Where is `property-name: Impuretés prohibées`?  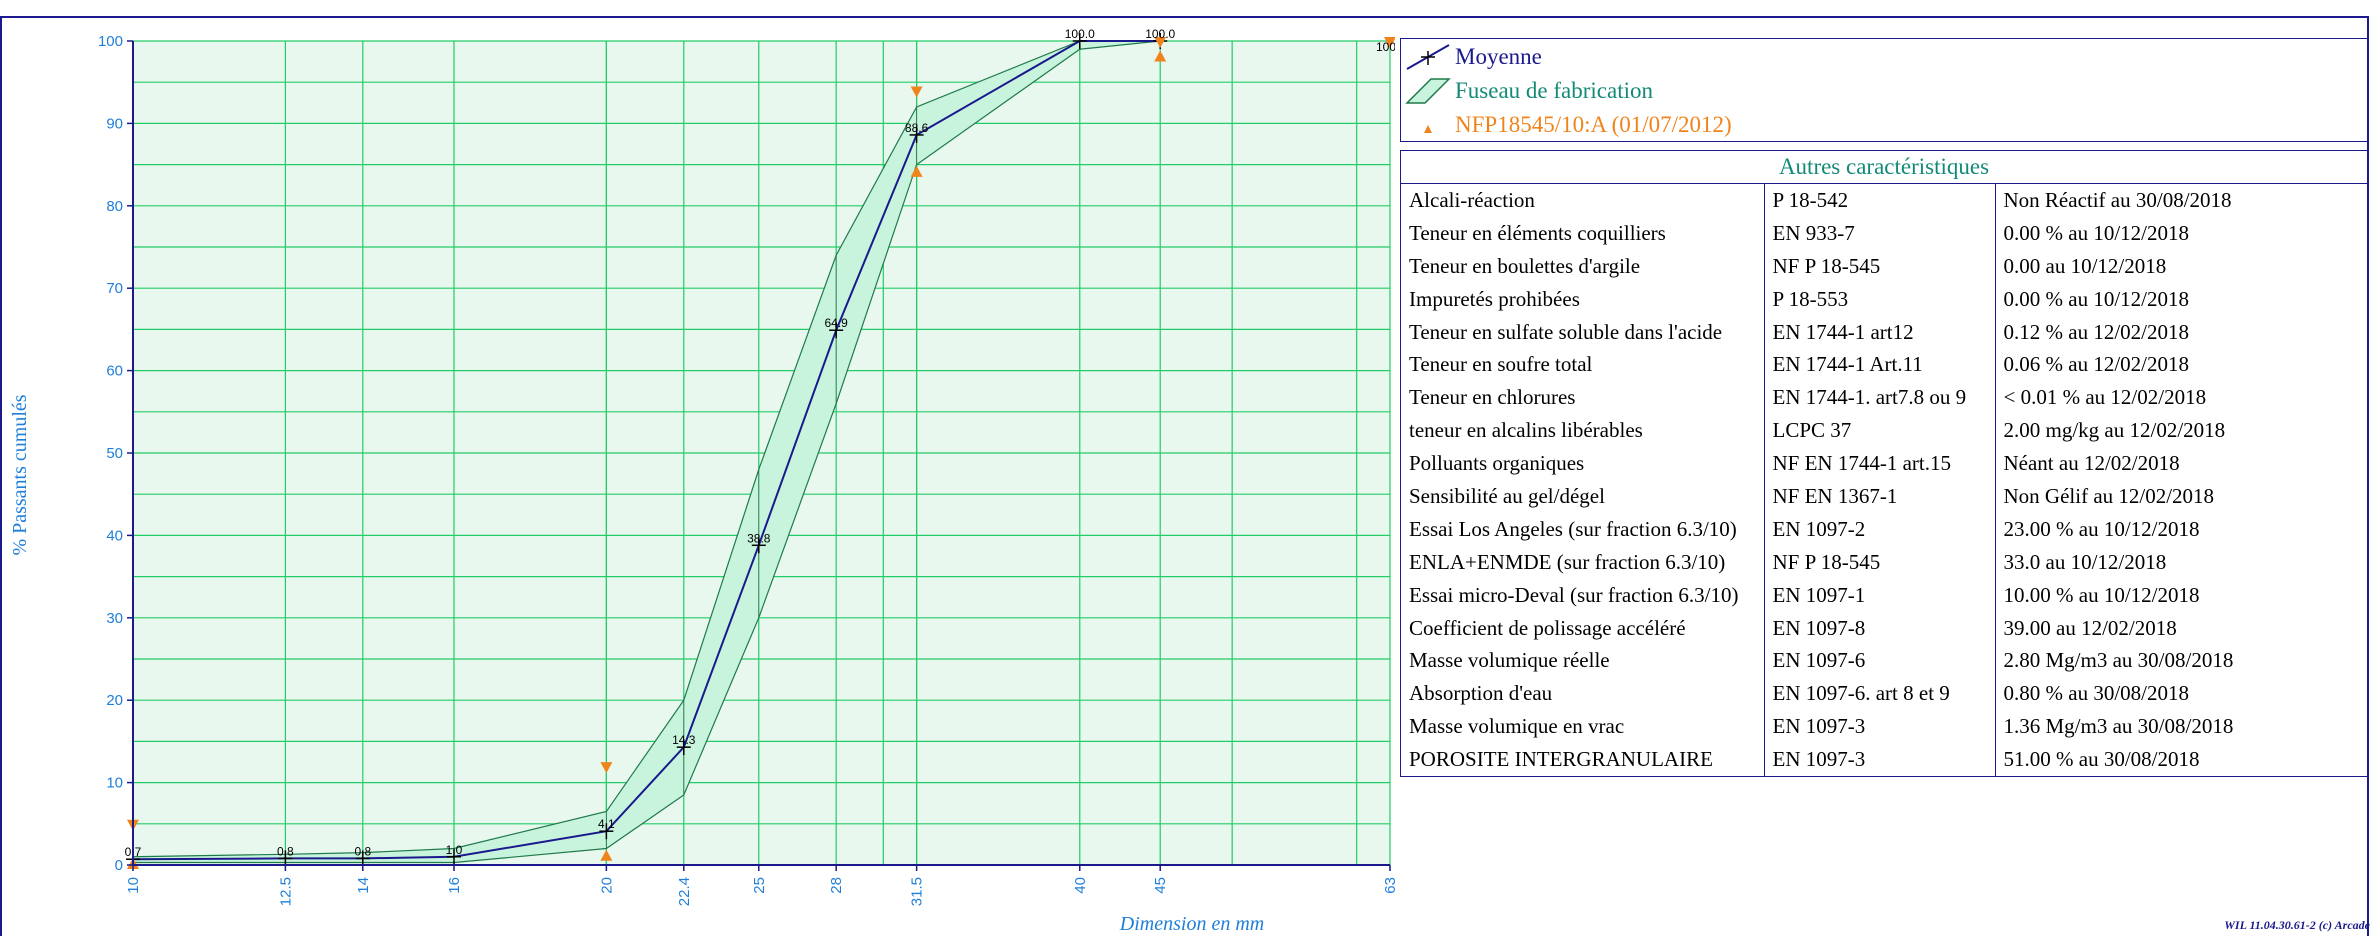 property-name: Impuretés prohibées is located at coordinates (1583, 299).